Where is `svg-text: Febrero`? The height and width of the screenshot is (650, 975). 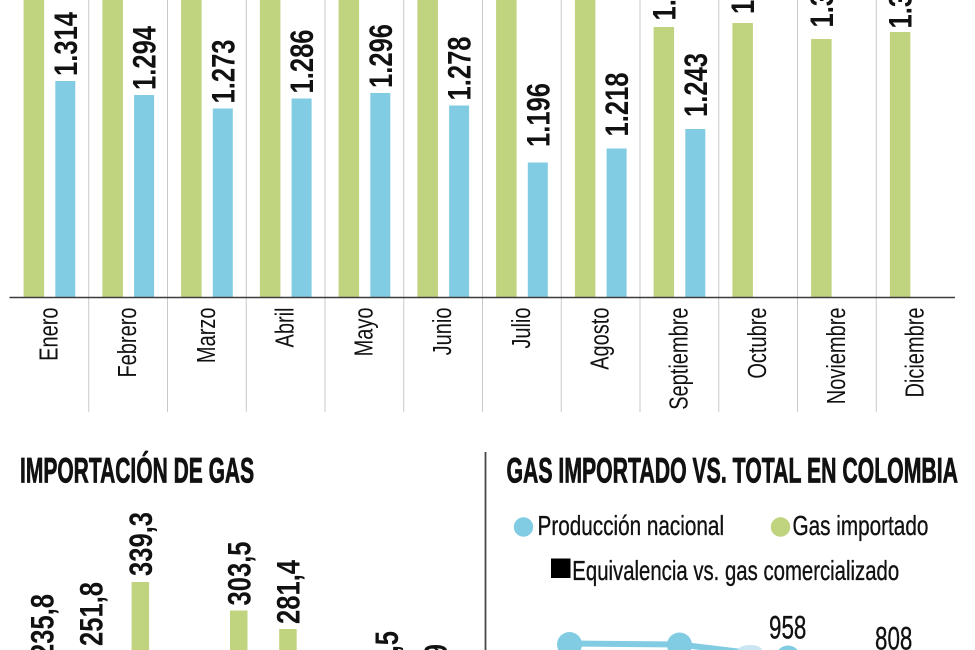
svg-text: Febrero is located at coordinates (126, 343).